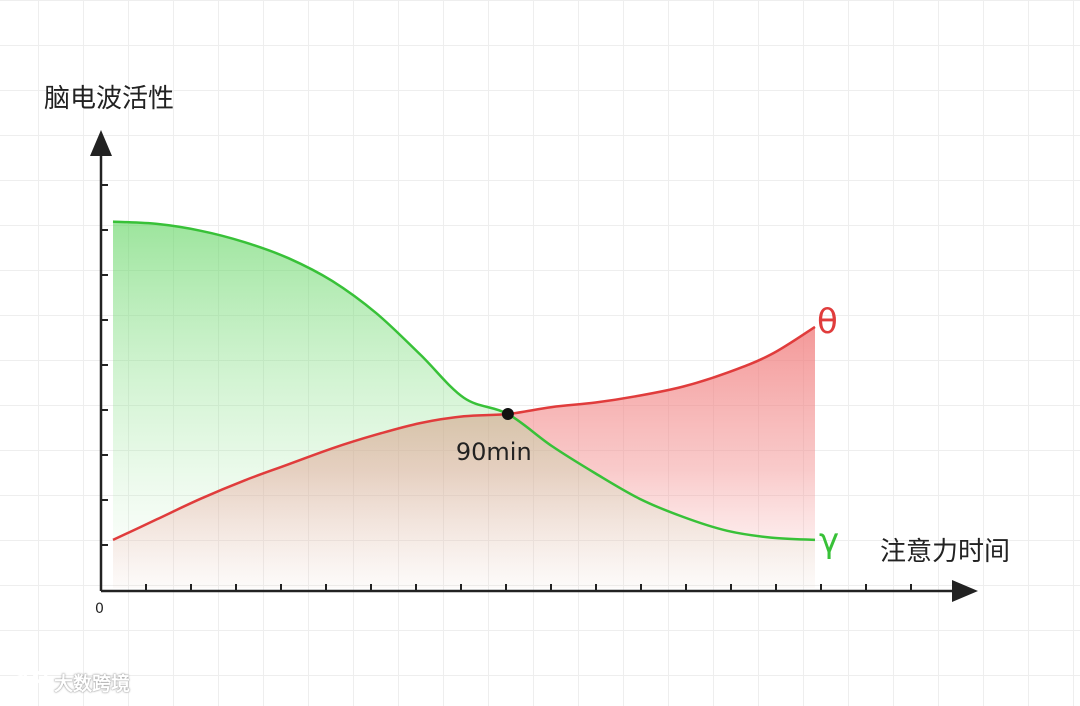  What do you see at coordinates (109, 99) in the screenshot?
I see `y-axis-title: 脑电波活性` at bounding box center [109, 99].